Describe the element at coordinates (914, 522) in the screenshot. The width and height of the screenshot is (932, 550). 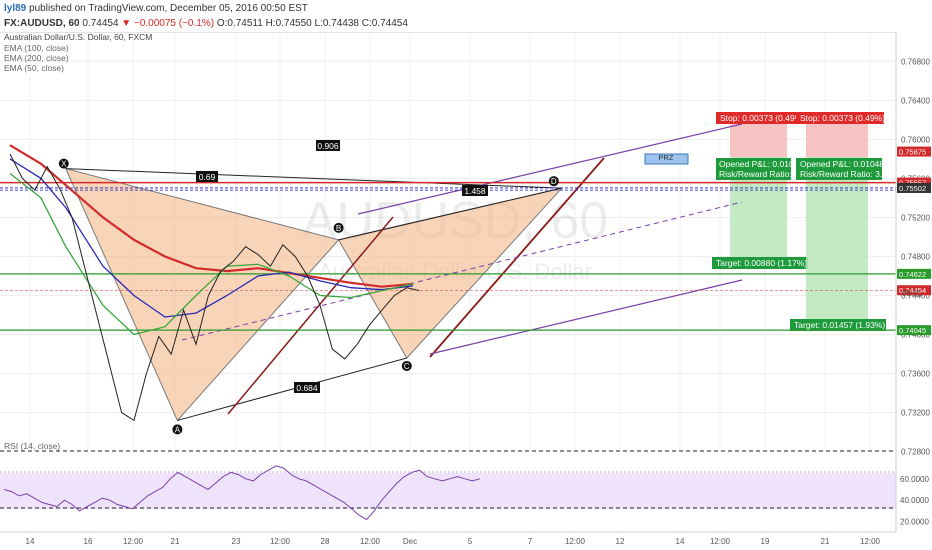
I see `rsi-tick-label: 20.0000` at that location.